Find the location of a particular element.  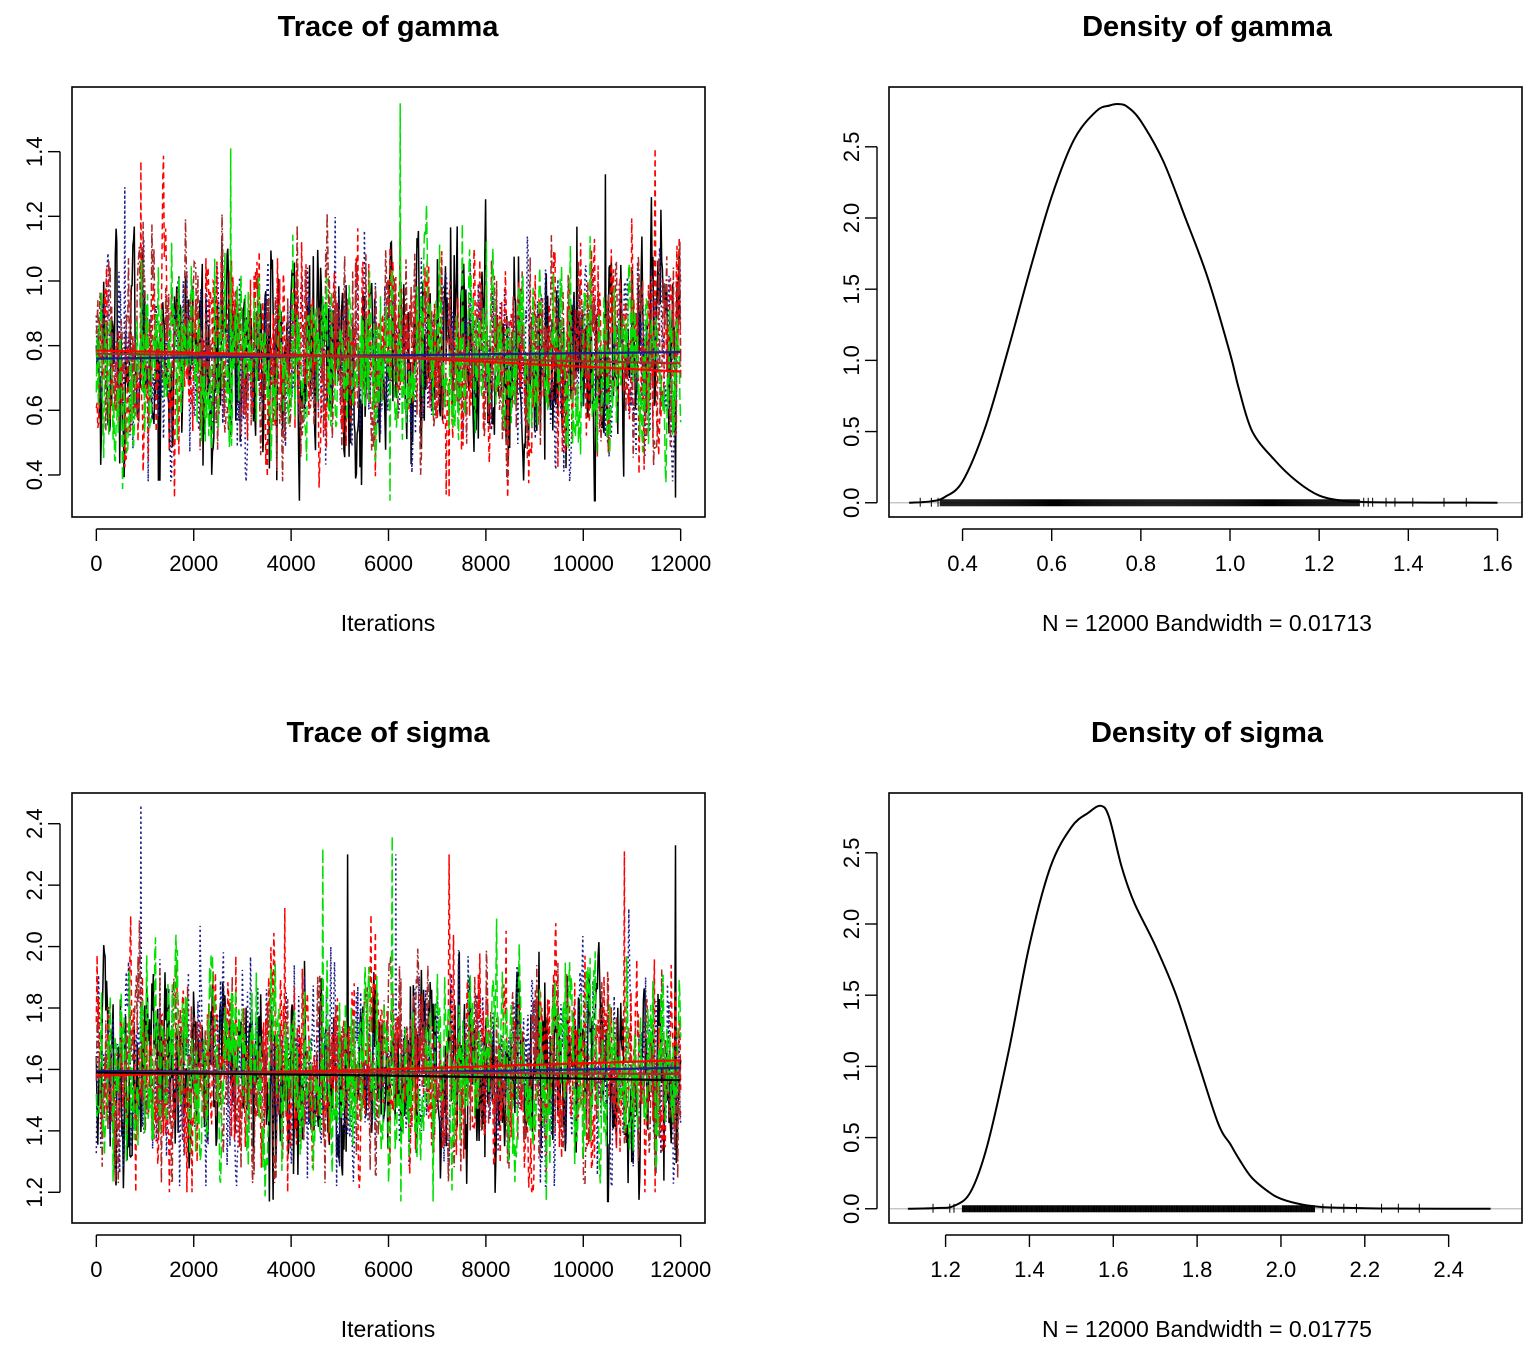

y-tick-label: 1.6 is located at coordinates (34, 1069).